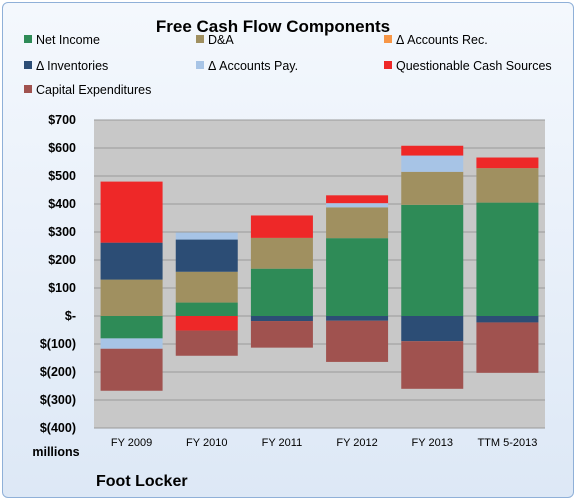 The image size is (578, 502). I want to click on y-tick-label: $(200), so click(58, 372).